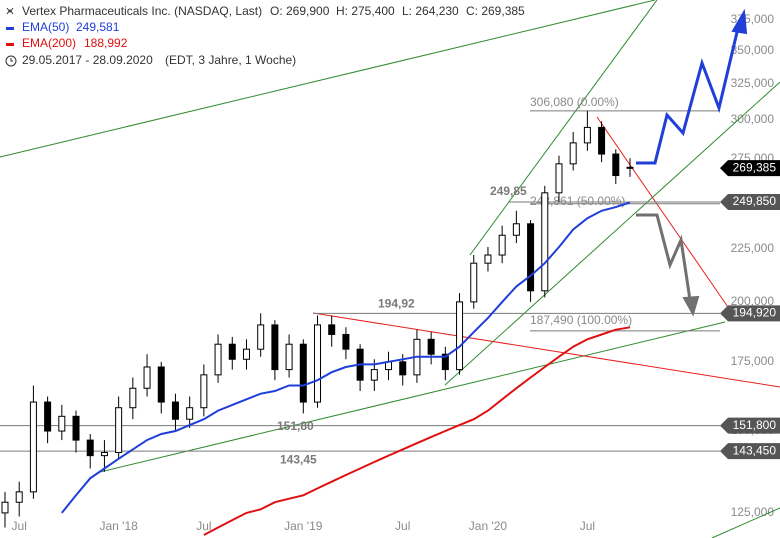  I want to click on legend-value: 188,992, so click(106, 43).